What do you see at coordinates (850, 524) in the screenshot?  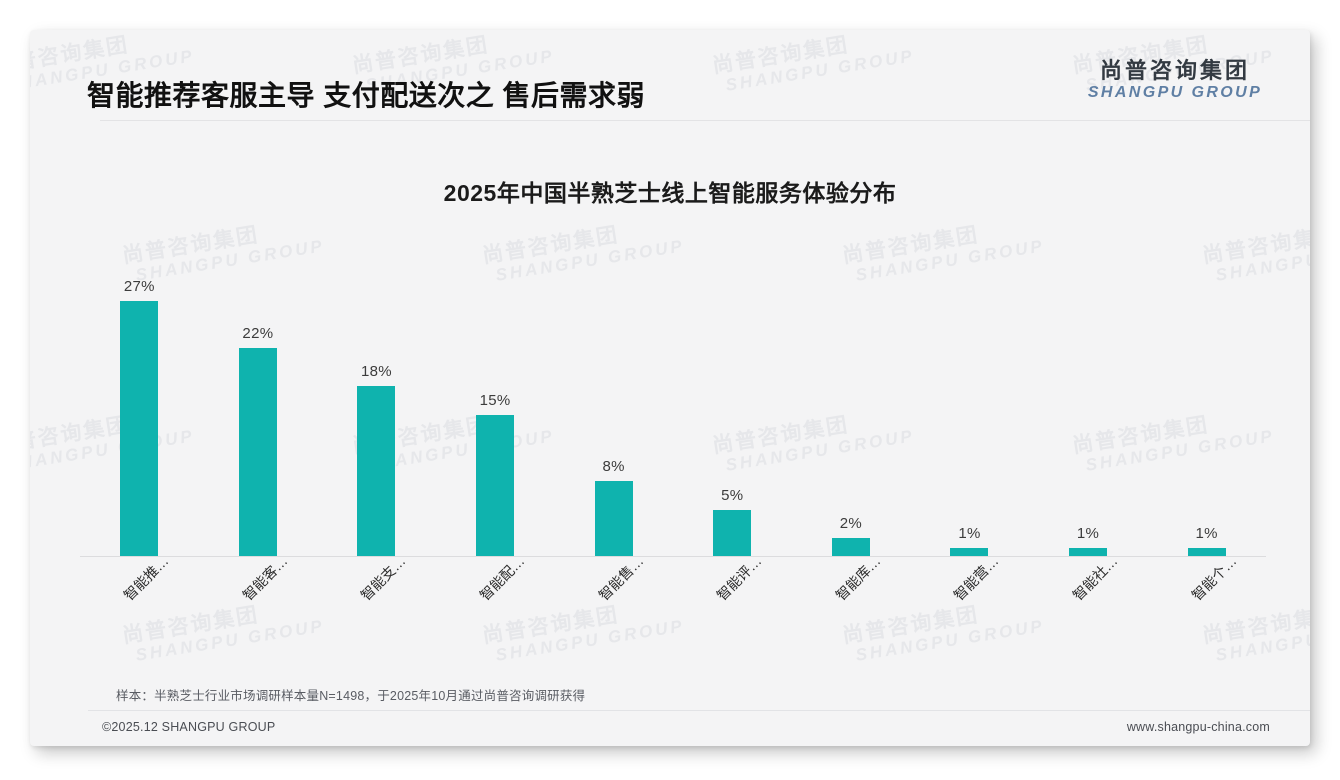 I see `bar-value-label: 2%` at bounding box center [850, 524].